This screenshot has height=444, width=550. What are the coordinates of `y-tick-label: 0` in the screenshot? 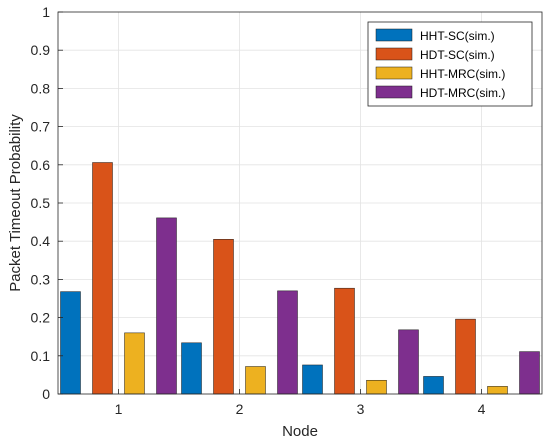 It's located at (46, 394).